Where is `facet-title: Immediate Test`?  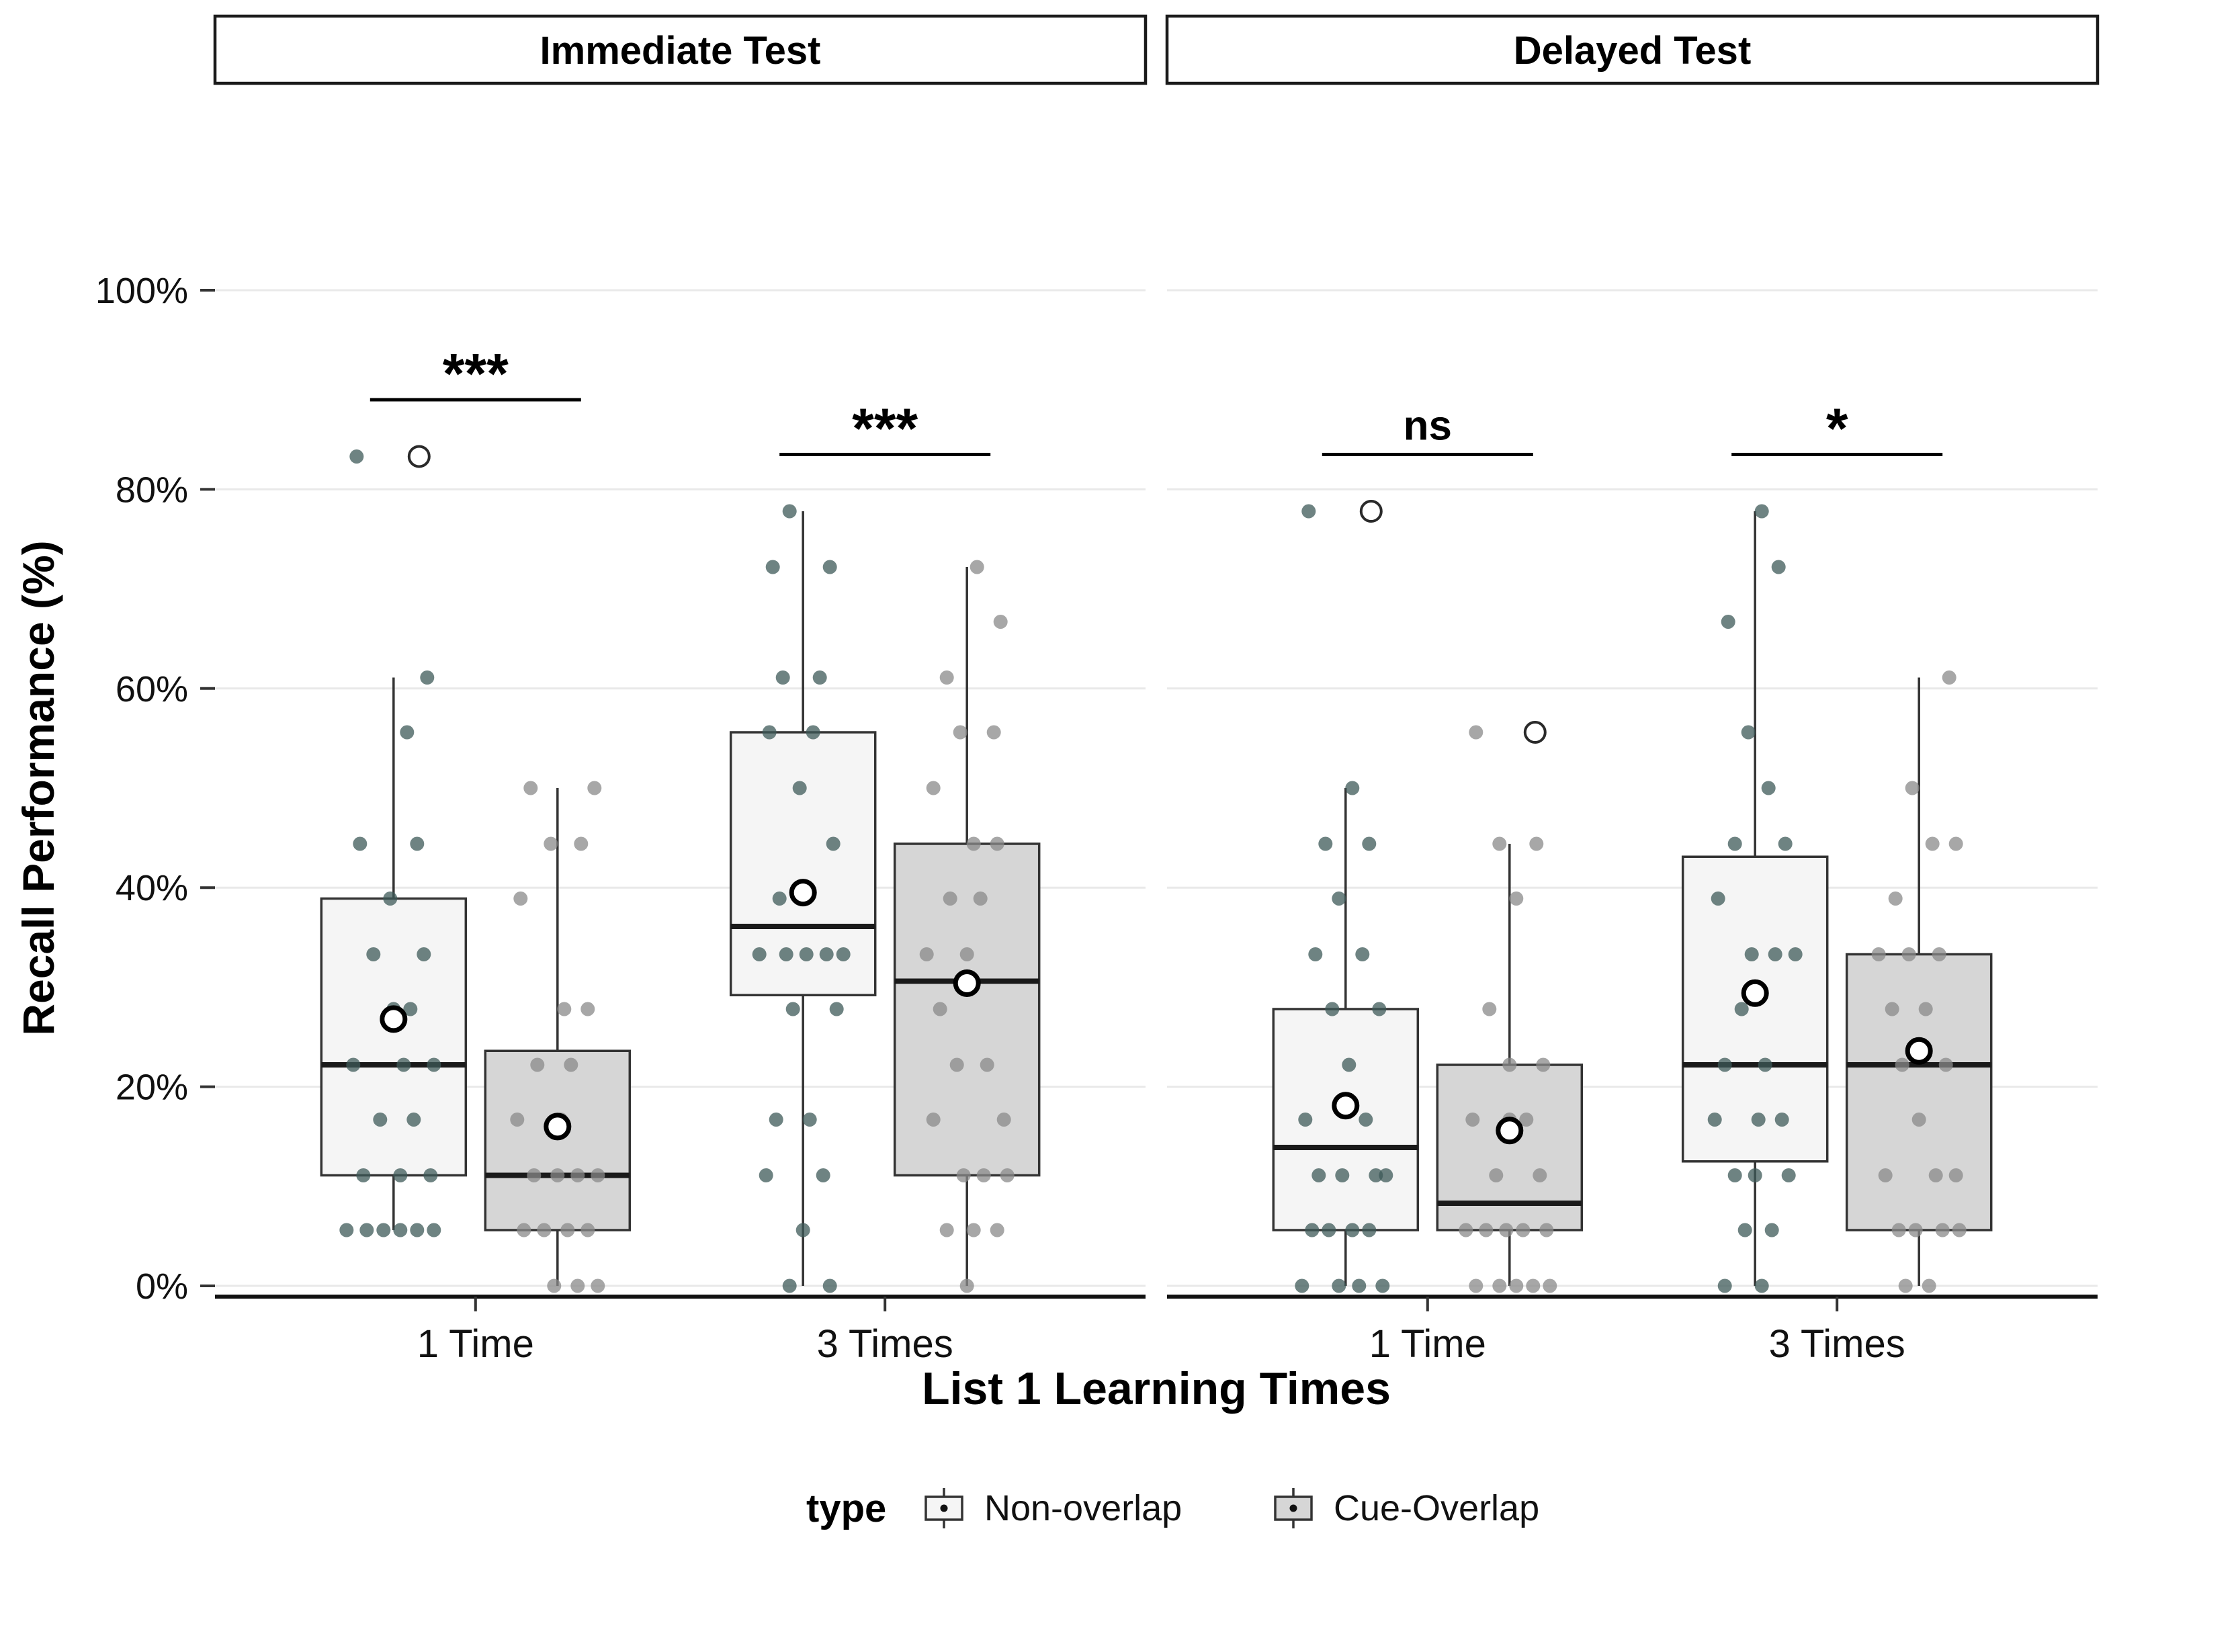 facet-title: Immediate Test is located at coordinates (680, 51).